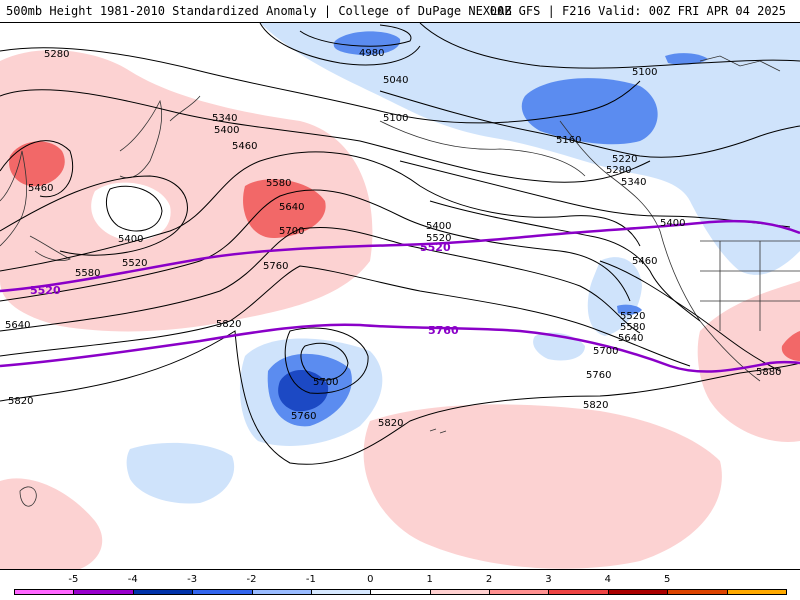 Image resolution: width=800 pixels, height=600 pixels. What do you see at coordinates (489, 579) in the screenshot?
I see `colorbar-tick-label: 2` at bounding box center [489, 579].